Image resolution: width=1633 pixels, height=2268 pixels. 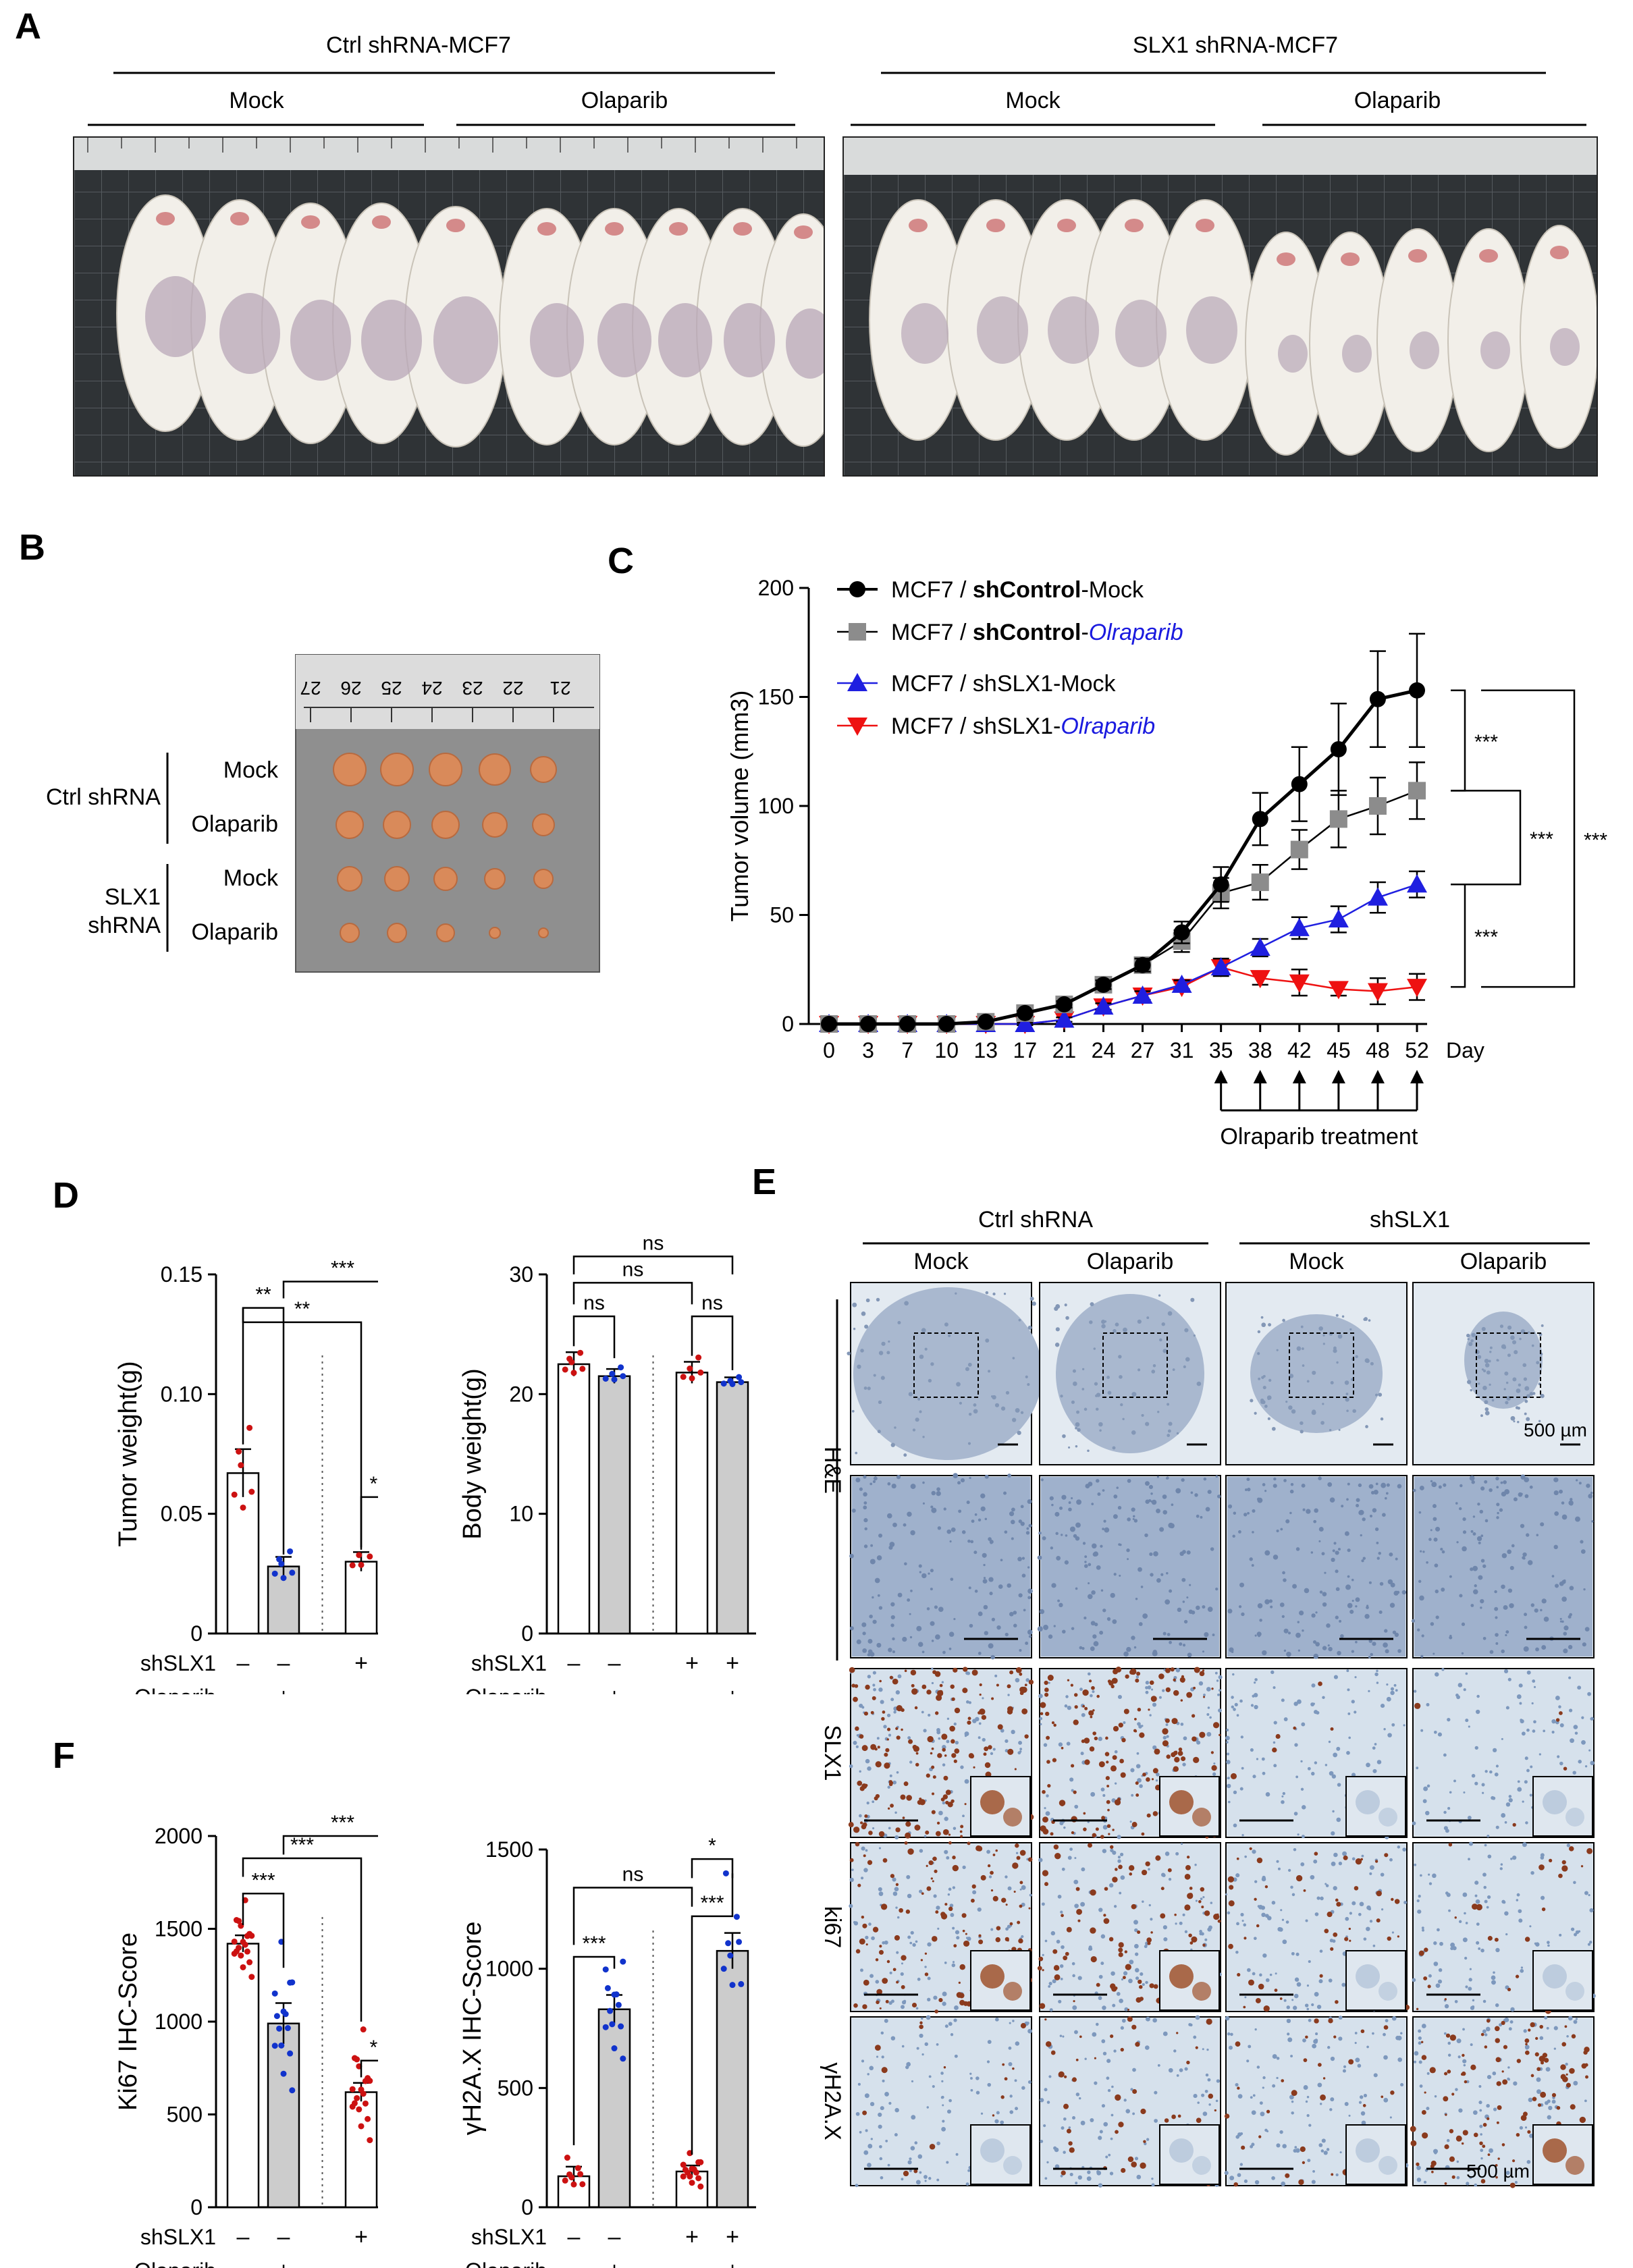 What do you see at coordinates (473, 2029) in the screenshot?
I see `y-axis-title: γH2A.X IHC-Score` at bounding box center [473, 2029].